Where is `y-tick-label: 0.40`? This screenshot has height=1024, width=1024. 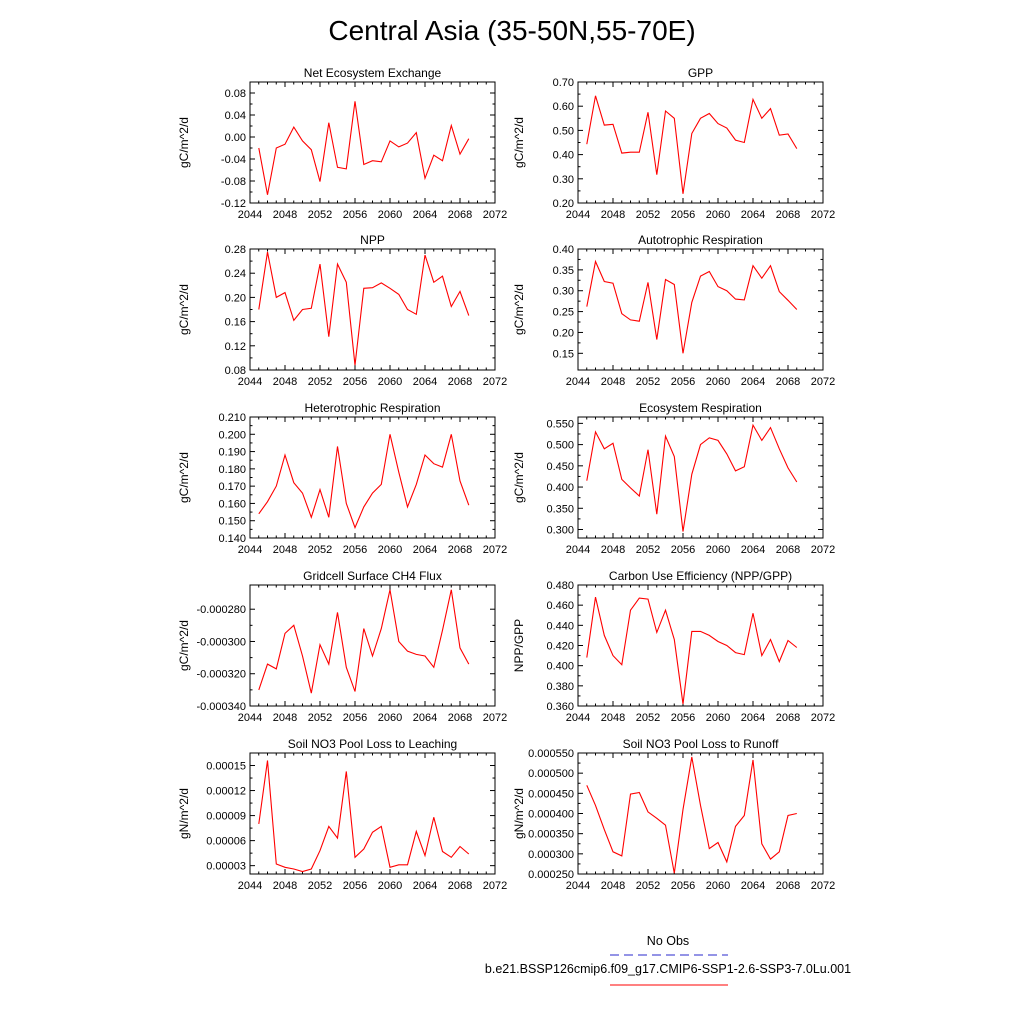
y-tick-label: 0.40 is located at coordinates (563, 156).